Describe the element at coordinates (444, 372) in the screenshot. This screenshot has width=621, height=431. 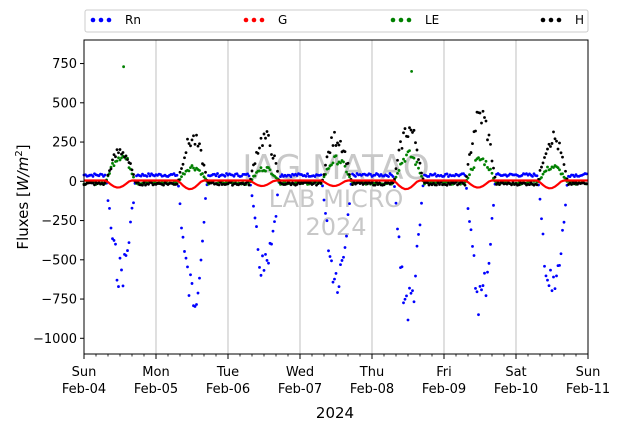
I see `x-tick-label-day: Fri` at that location.